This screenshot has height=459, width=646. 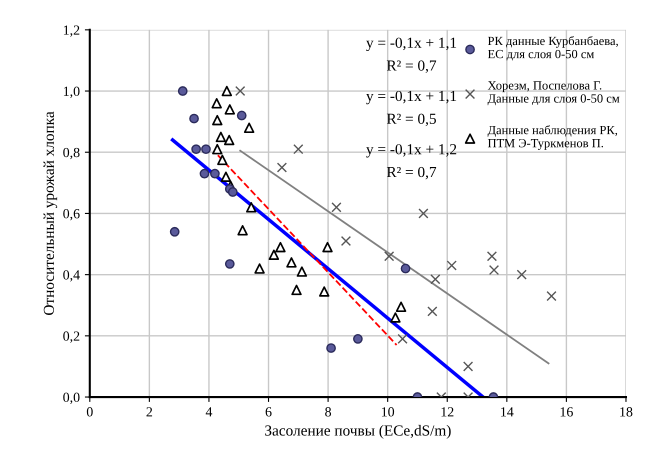 I want to click on y-axis-title: Относительный урожай хлопка, so click(x=50, y=213).